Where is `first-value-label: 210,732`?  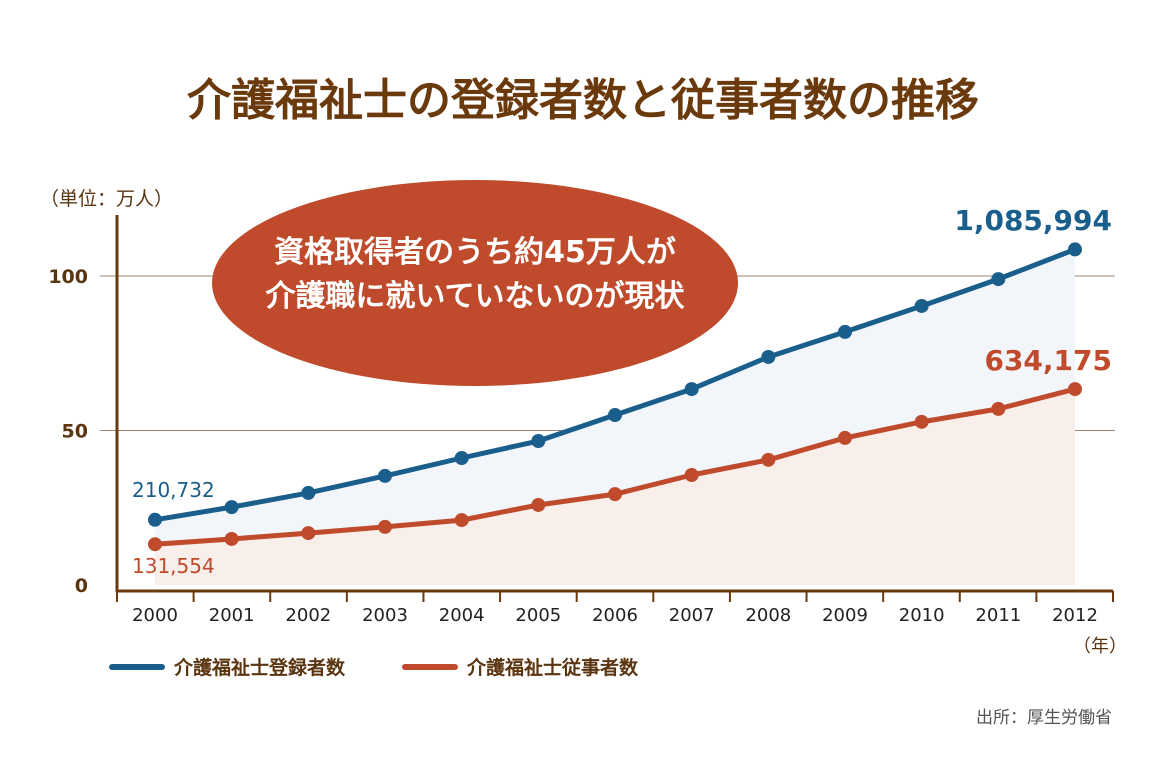
first-value-label: 210,732 is located at coordinates (173, 490).